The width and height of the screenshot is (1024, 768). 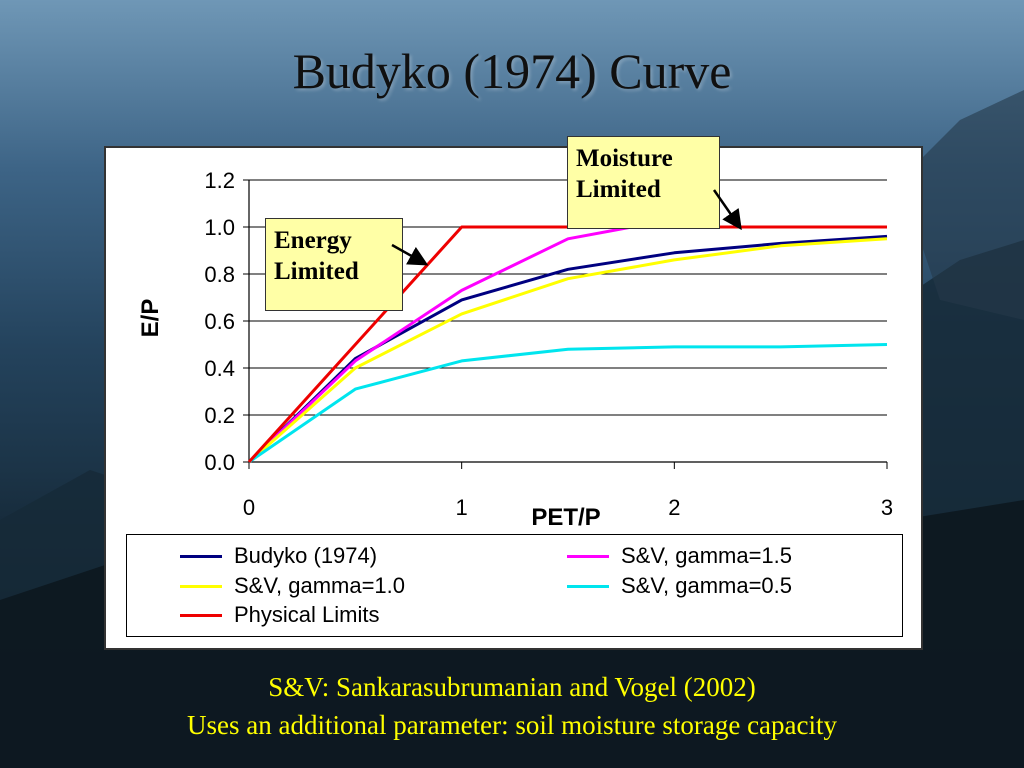 I want to click on legend-item-gamma-1-0: S&V, gamma=1.0, so click(x=292, y=586).